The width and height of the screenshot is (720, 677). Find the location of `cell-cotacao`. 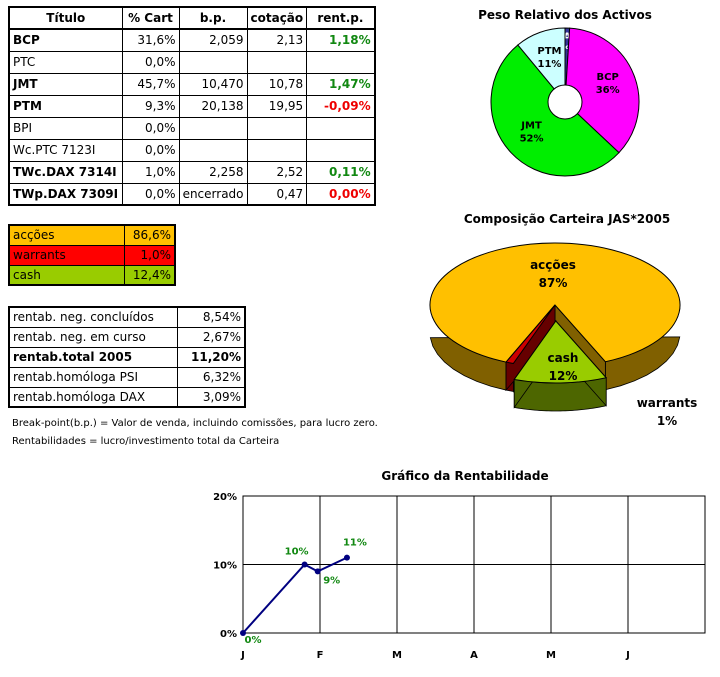

cell-cotacao is located at coordinates (277, 150).